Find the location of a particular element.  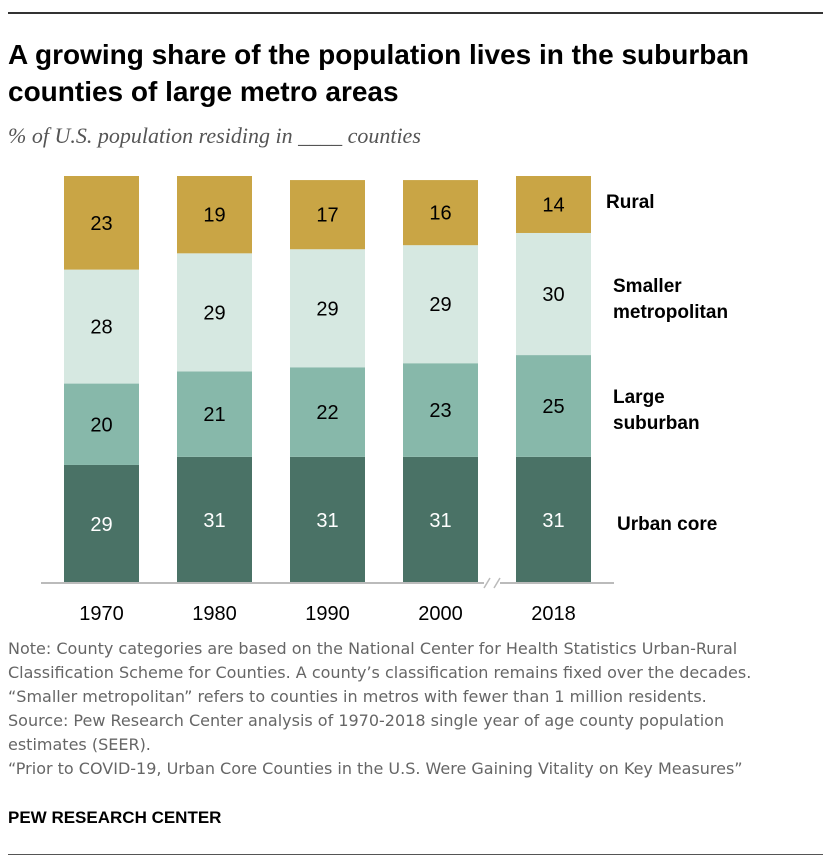

value-label-rural-2018: 14 is located at coordinates (553, 205).